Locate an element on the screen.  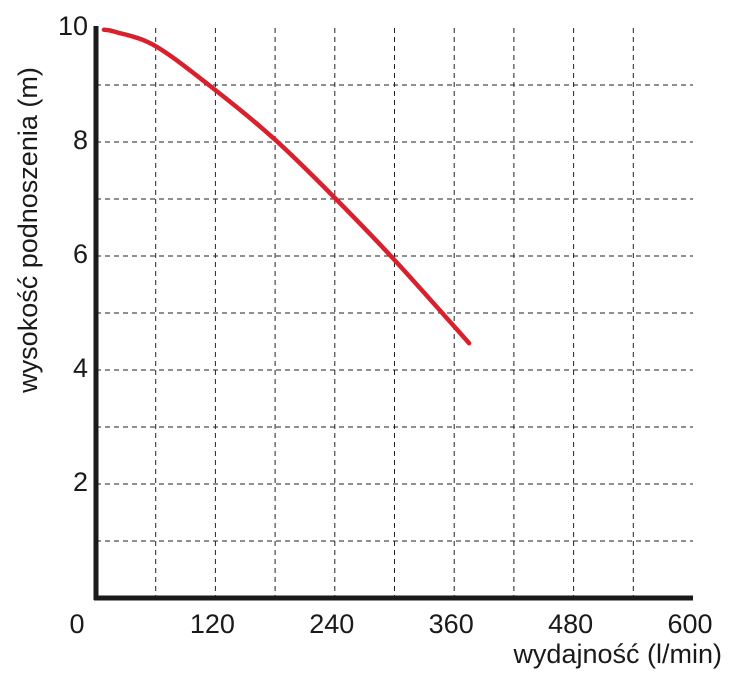
x-tick-label: 120 is located at coordinates (212, 624).